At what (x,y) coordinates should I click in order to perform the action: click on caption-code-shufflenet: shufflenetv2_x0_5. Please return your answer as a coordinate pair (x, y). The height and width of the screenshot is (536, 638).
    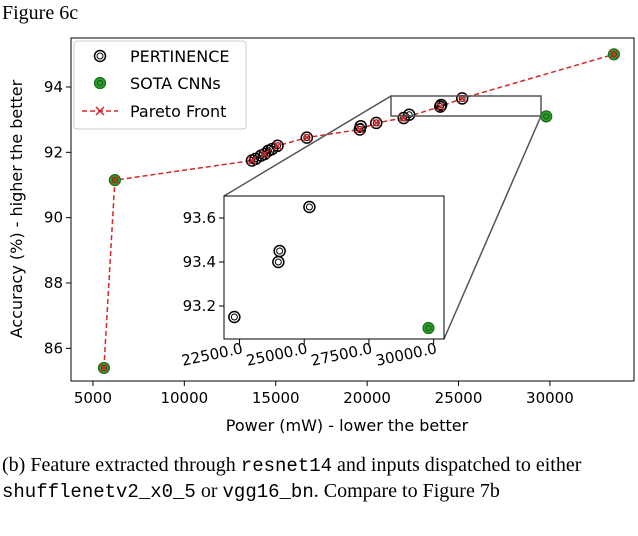
    Looking at the image, I should click on (99, 492).